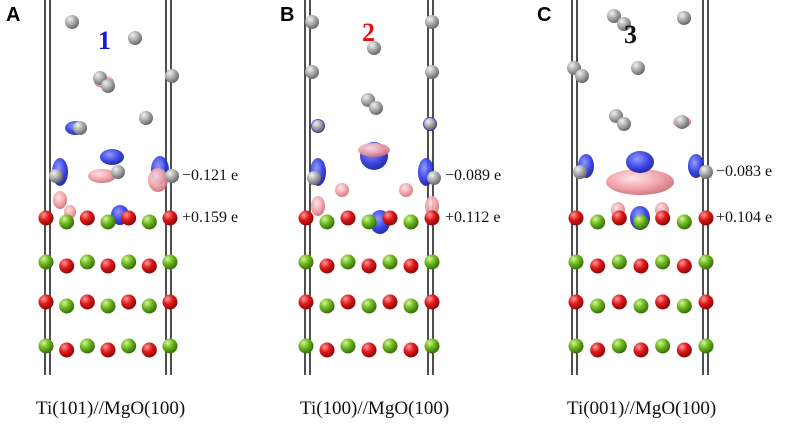 The image size is (796, 426). Describe the element at coordinates (210, 217) in the screenshot. I see `o-charge-label-a: +0.159 e` at that location.